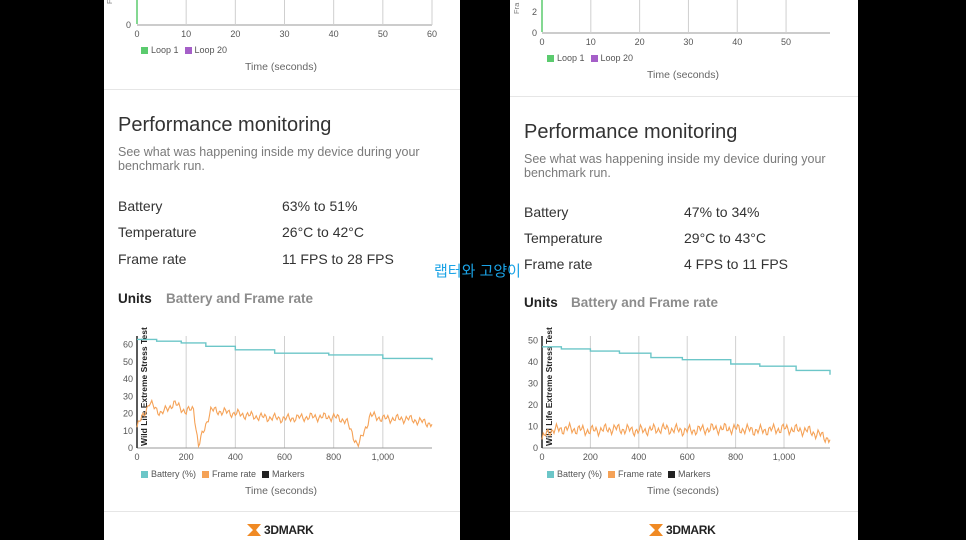 The width and height of the screenshot is (966, 540). What do you see at coordinates (722, 212) in the screenshot?
I see `battery-value: 47% to 34%` at bounding box center [722, 212].